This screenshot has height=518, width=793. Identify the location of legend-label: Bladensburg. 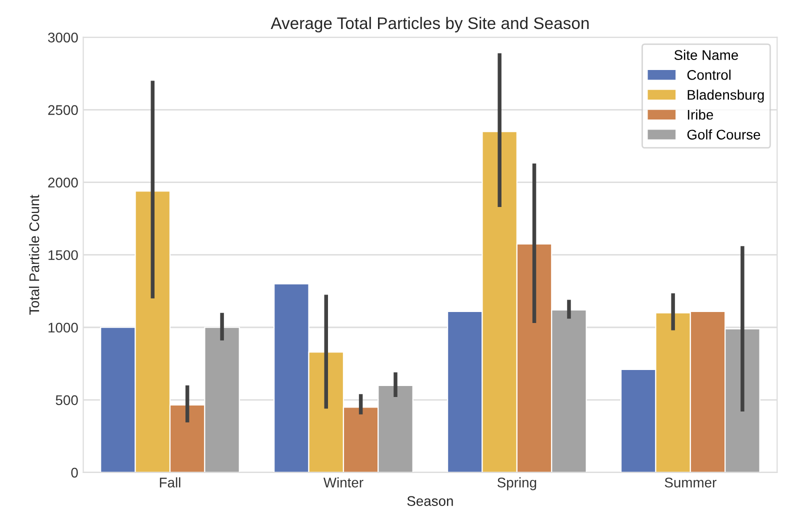
(726, 96).